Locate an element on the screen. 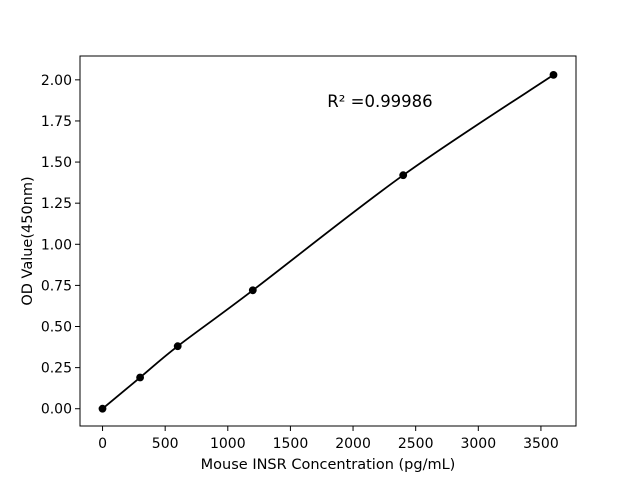 The image size is (640, 480). r-squared-annotation: R² =0.99986 is located at coordinates (379, 101).